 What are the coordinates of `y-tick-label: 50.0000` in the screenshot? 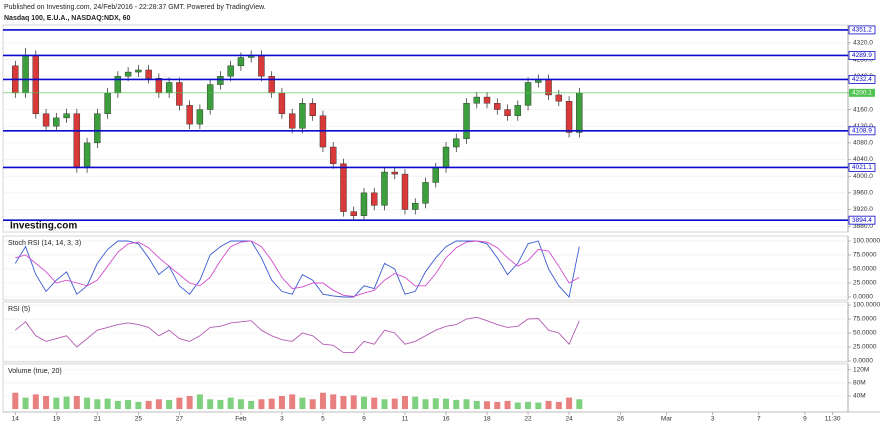 It's located at (865, 333).